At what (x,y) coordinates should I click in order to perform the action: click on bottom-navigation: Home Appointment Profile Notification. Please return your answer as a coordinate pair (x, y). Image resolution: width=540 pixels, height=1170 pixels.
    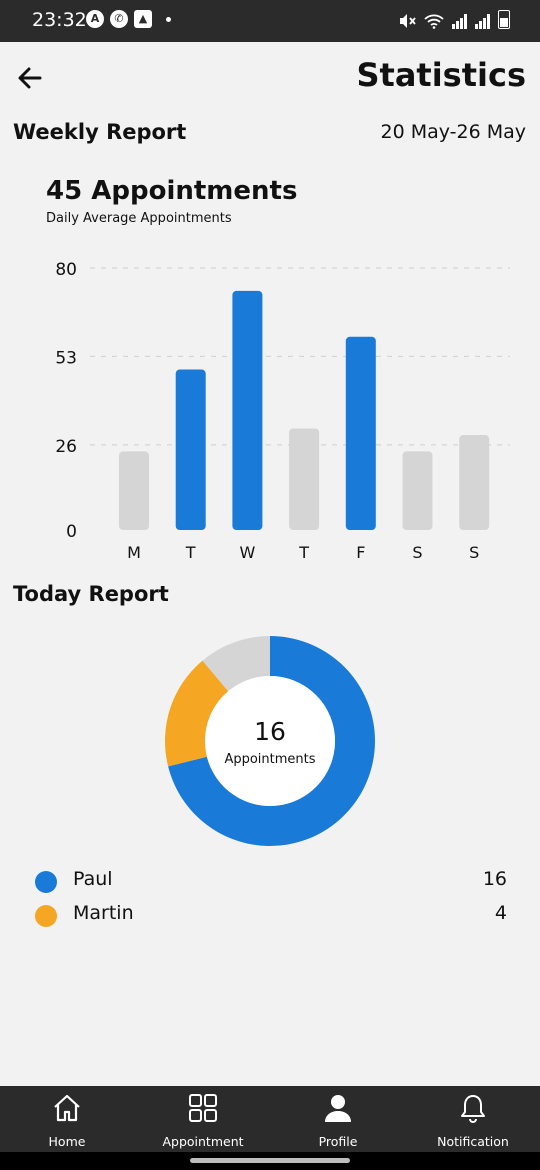
    Looking at the image, I should click on (270, 1119).